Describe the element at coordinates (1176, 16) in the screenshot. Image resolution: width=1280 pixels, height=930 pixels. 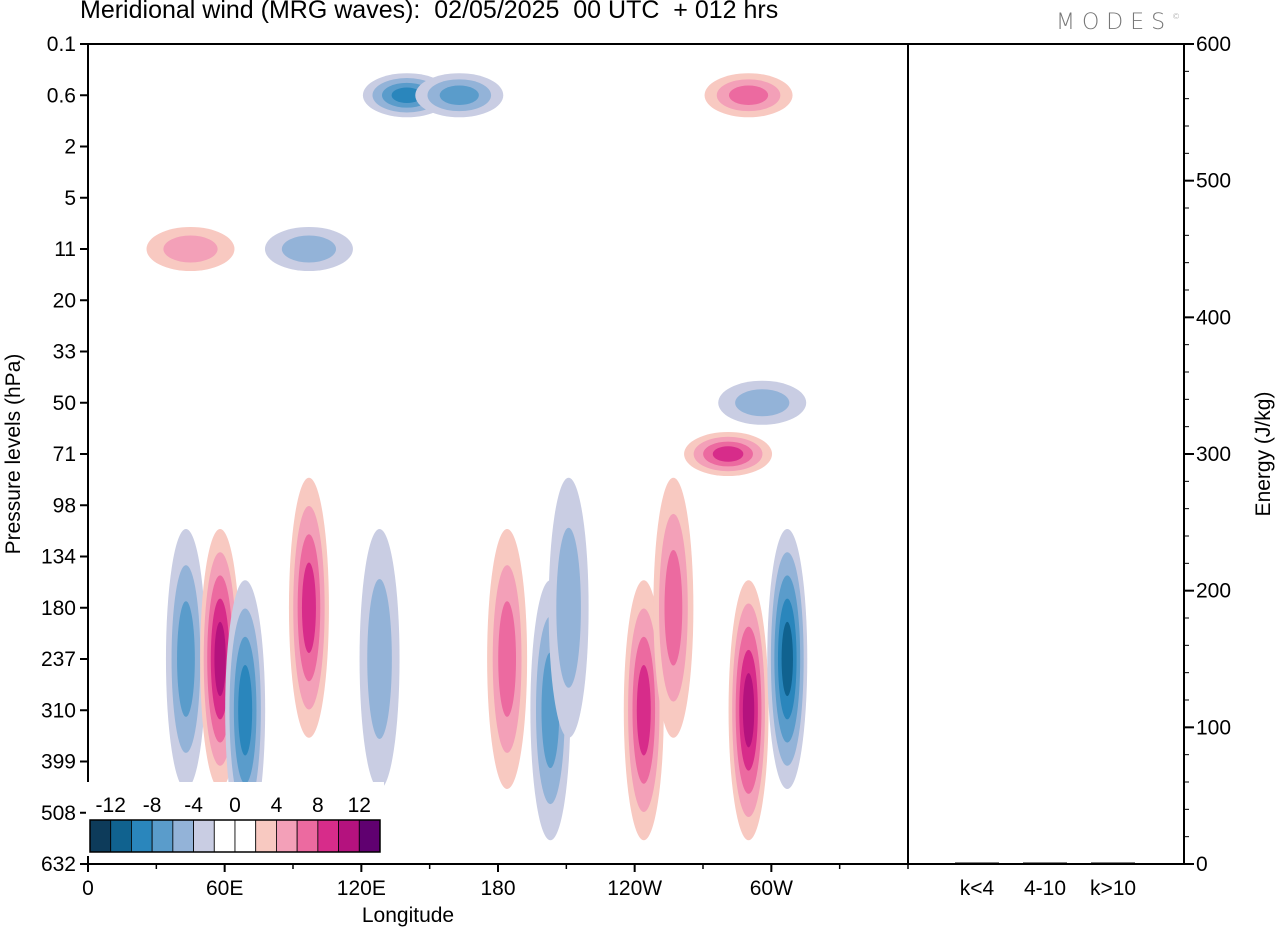
I see `logo-mark: ©` at that location.